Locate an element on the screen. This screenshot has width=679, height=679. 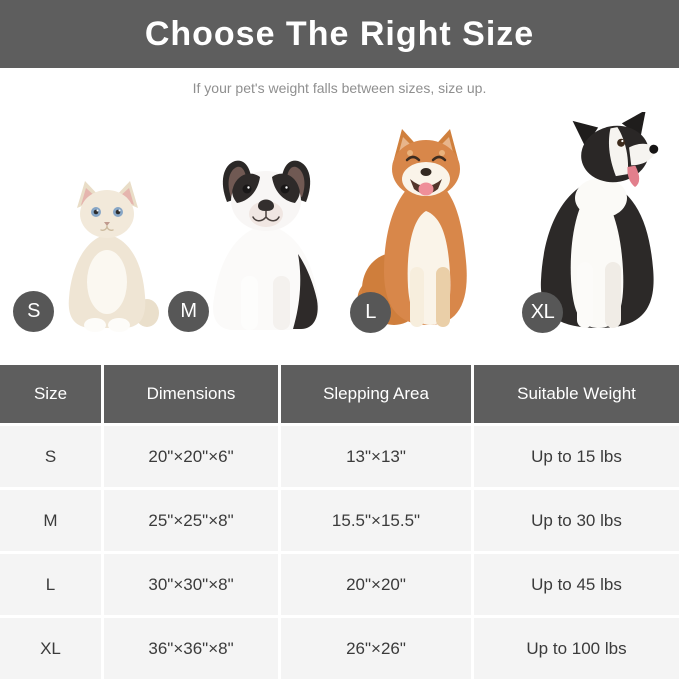
size-badge-l: L is located at coordinates (370, 312).